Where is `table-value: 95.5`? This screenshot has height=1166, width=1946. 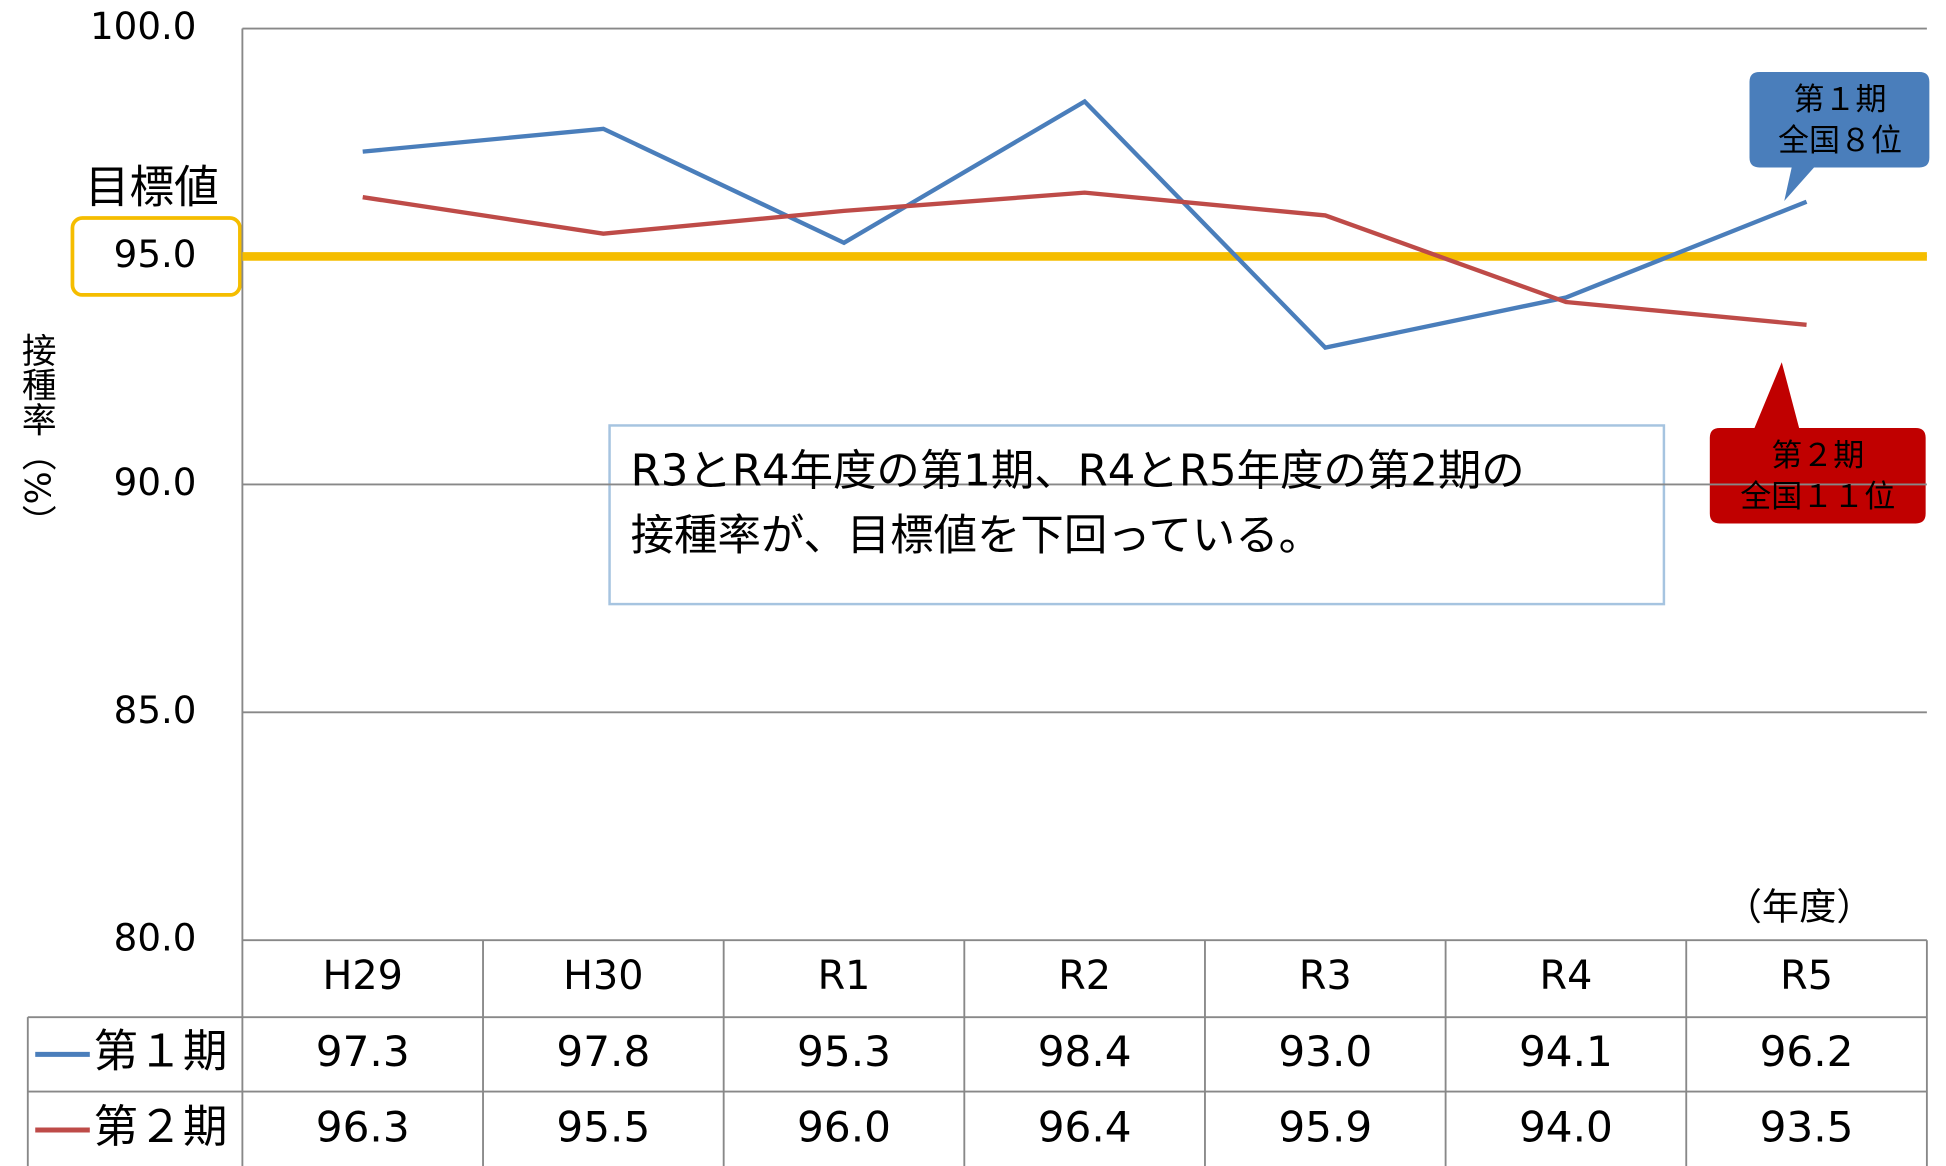
table-value: 95.5 is located at coordinates (603, 1127).